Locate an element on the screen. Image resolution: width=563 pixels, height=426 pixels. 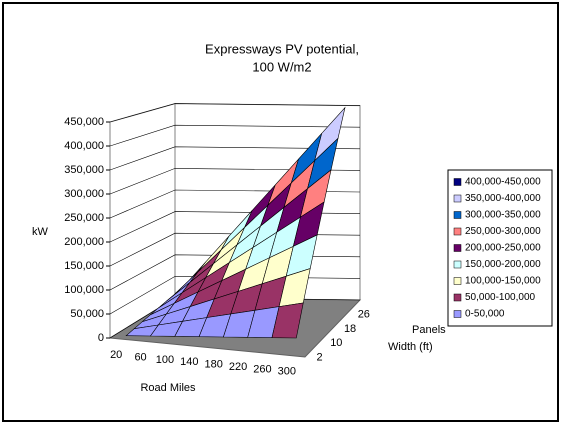
legend-label: 200,000-250,000 is located at coordinates (503, 248).